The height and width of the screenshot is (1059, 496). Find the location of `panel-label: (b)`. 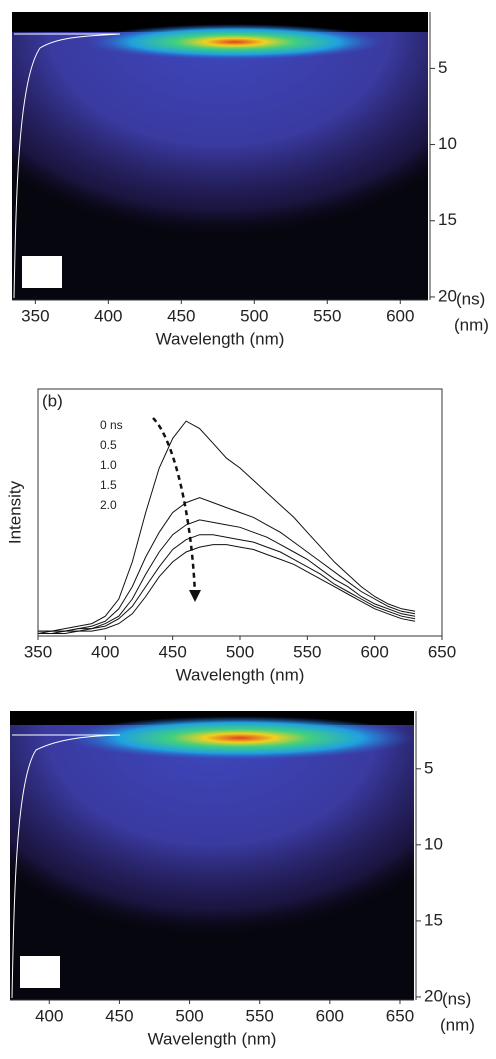

panel-label: (b) is located at coordinates (52, 400).